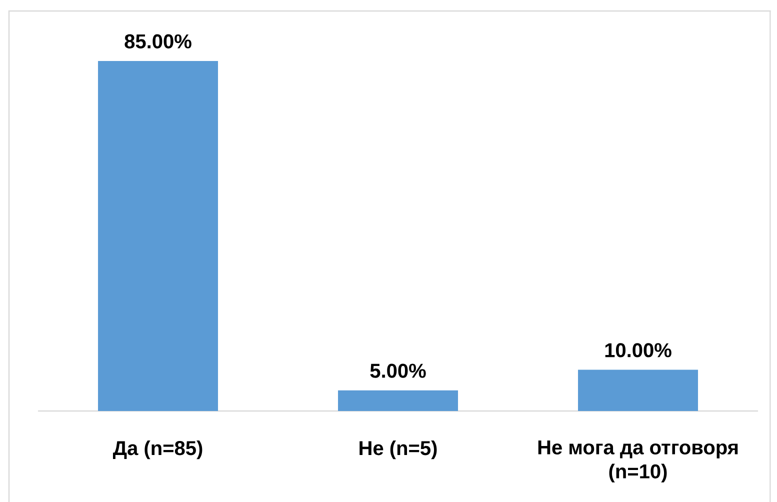 Image resolution: width=777 pixels, height=502 pixels. What do you see at coordinates (638, 461) in the screenshot?
I see `x-tick-label: Не мога да отговоря (n=10)` at bounding box center [638, 461].